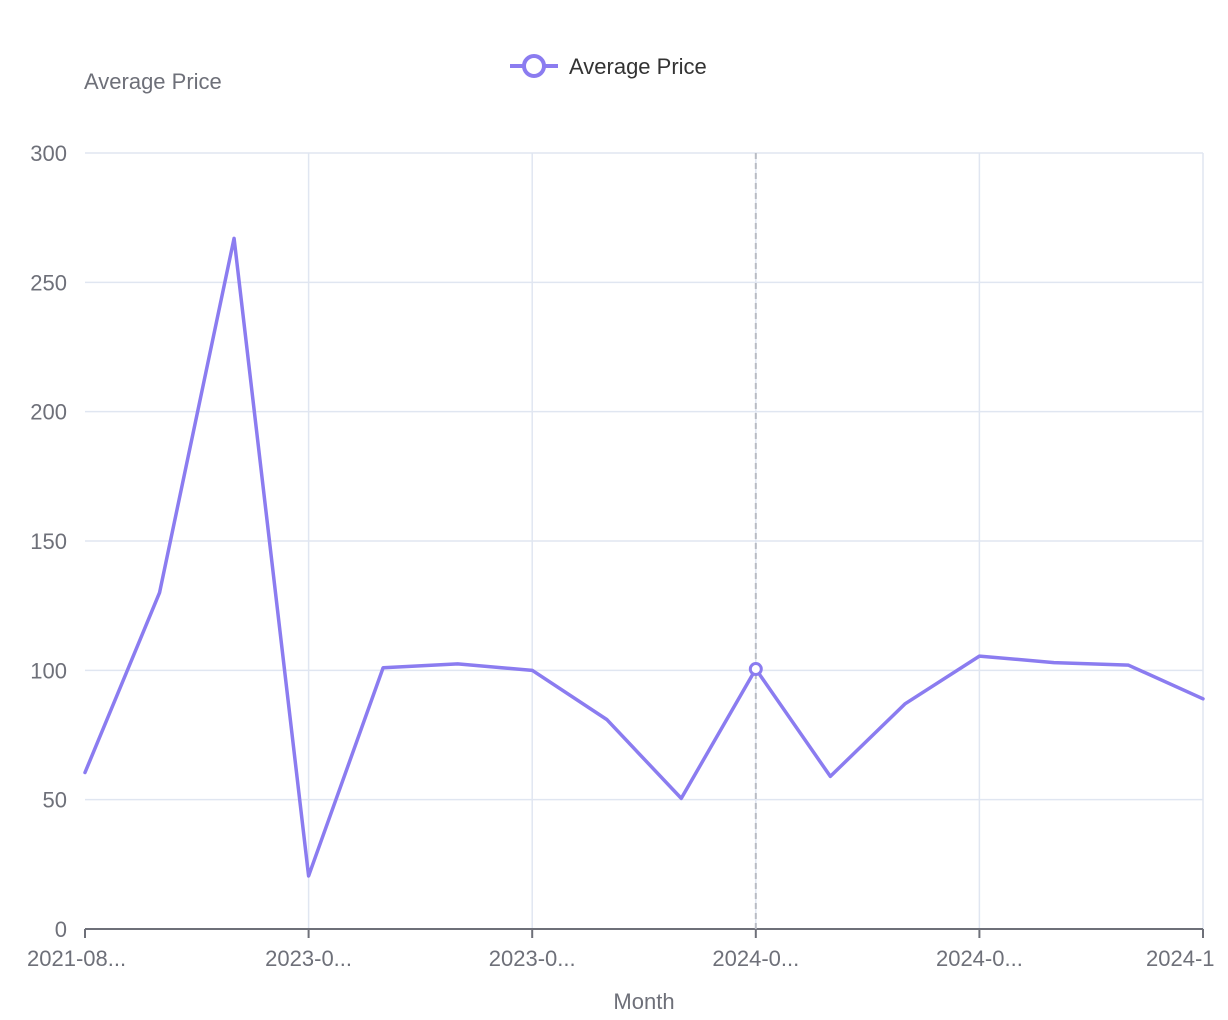 This screenshot has width=1228, height=1020. What do you see at coordinates (534, 66) in the screenshot?
I see `legend-marker-icon` at bounding box center [534, 66].